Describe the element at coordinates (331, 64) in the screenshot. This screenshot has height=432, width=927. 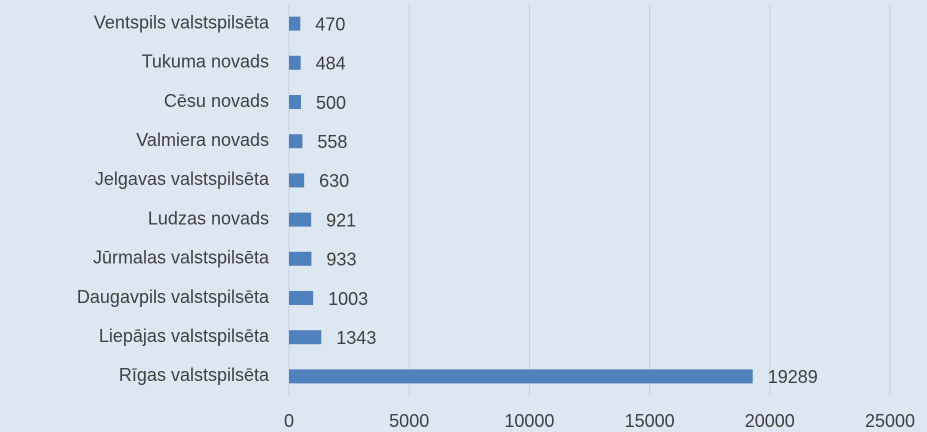
I see `data-label: 484` at that location.